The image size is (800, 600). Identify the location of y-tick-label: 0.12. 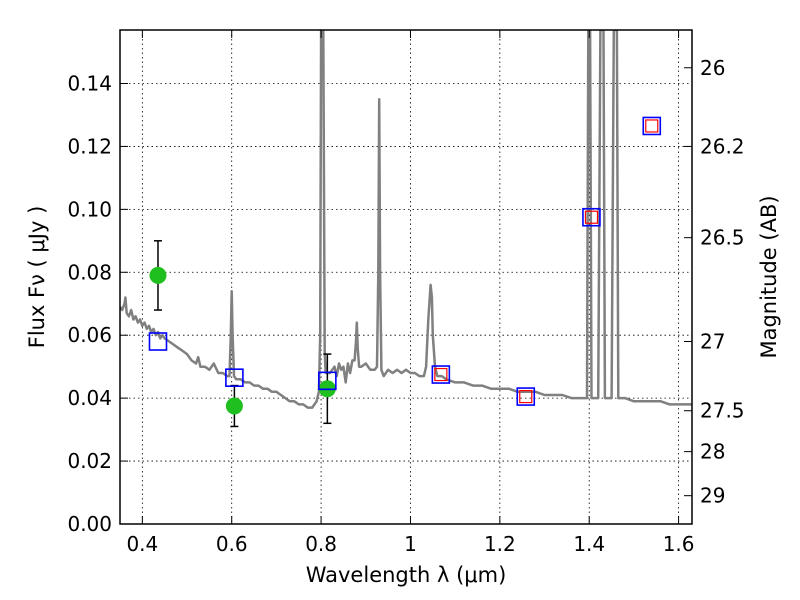
(89, 146).